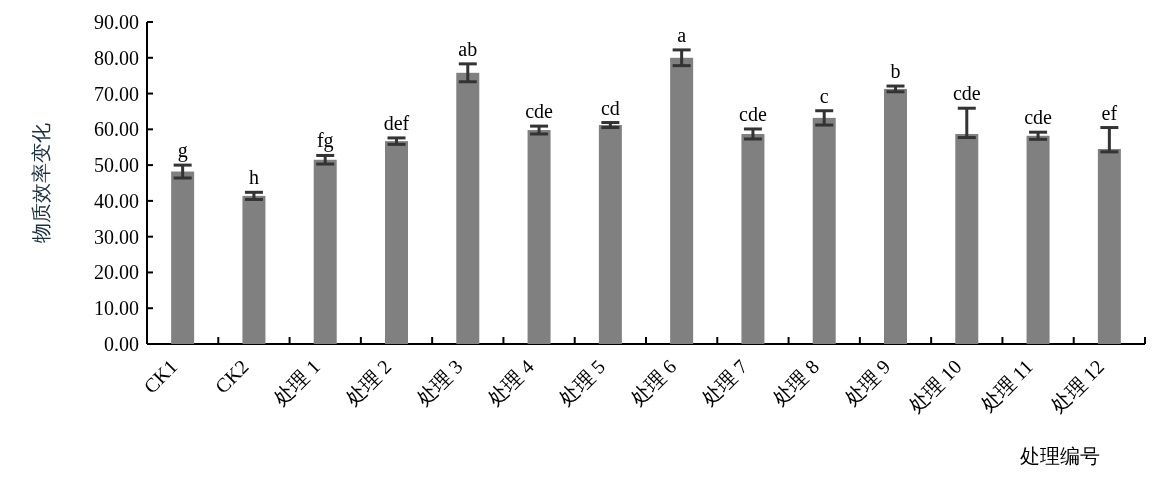  What do you see at coordinates (325, 141) in the screenshot?
I see `annotation: fg` at bounding box center [325, 141].